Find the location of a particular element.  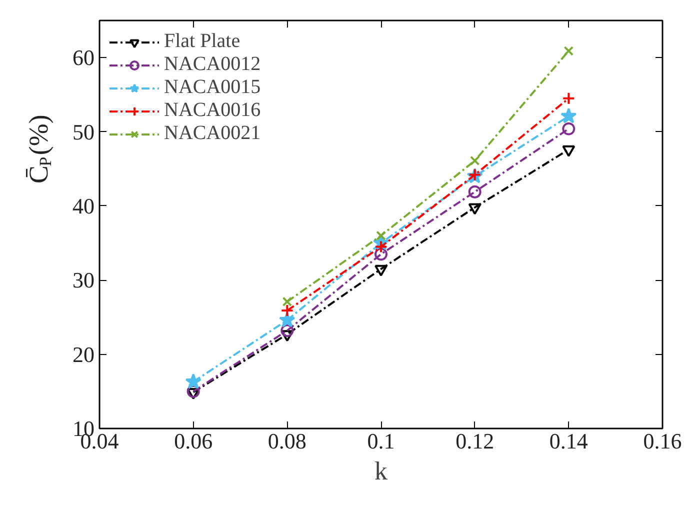

y-axis-title: C̄P(%) is located at coordinates (39, 149).